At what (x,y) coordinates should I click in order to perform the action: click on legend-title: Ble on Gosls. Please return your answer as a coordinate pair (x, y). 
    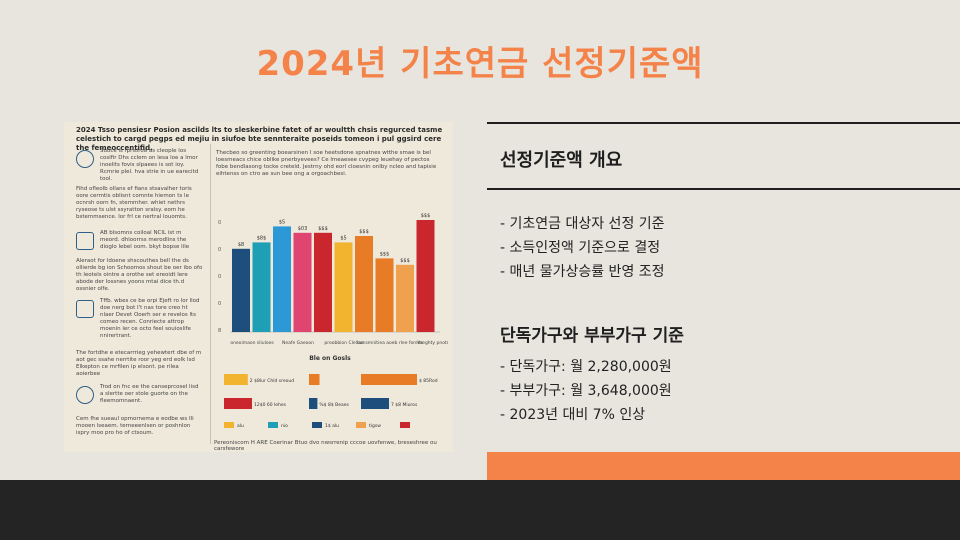
    Looking at the image, I should click on (330, 358).